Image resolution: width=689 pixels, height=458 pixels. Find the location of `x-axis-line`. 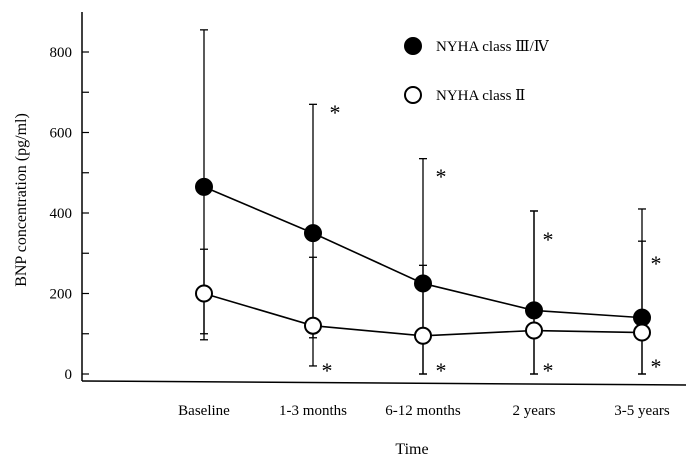

x-axis-line is located at coordinates (384, 383).